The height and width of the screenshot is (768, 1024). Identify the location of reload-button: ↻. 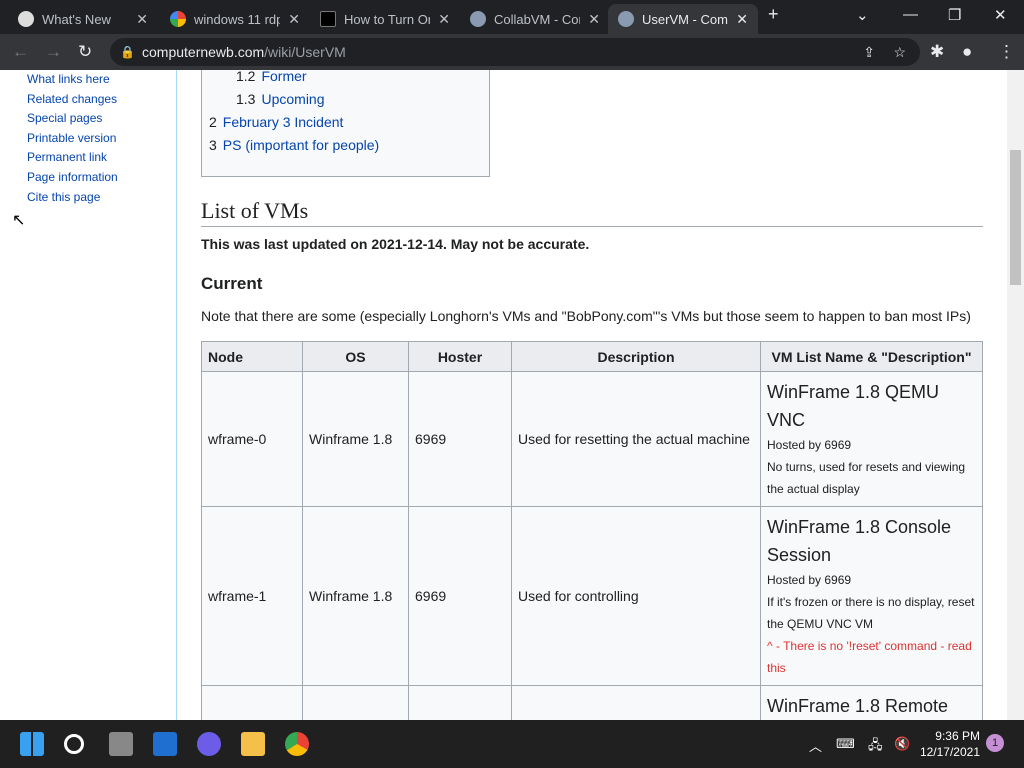
(85, 51).